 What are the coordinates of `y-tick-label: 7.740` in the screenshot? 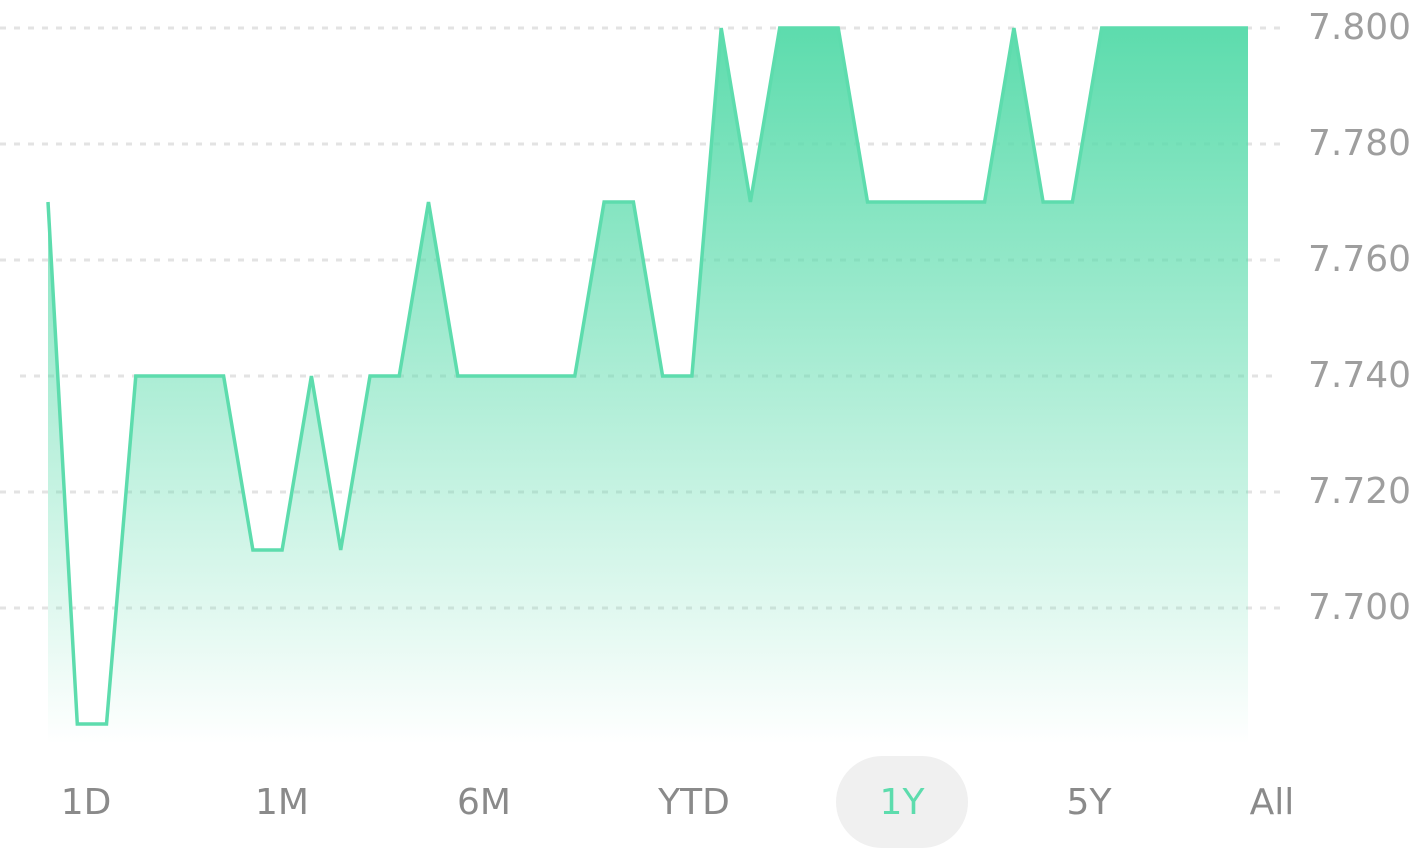 It's located at (1360, 375).